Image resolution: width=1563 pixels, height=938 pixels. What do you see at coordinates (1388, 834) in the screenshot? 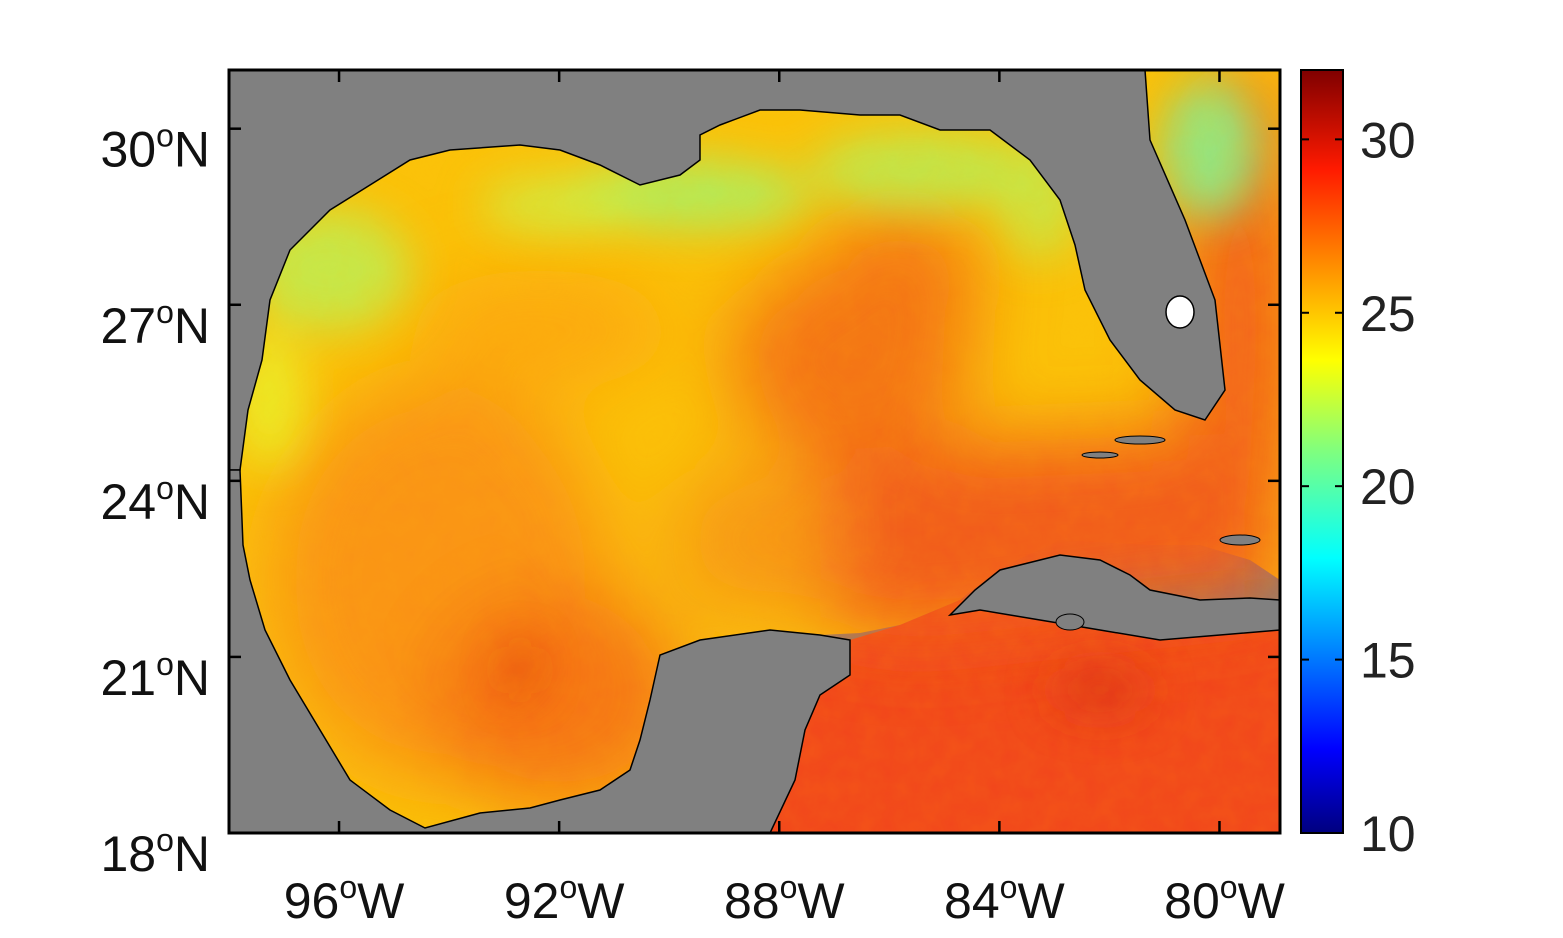
I see `colorbar-tick-label: 10` at bounding box center [1388, 834].